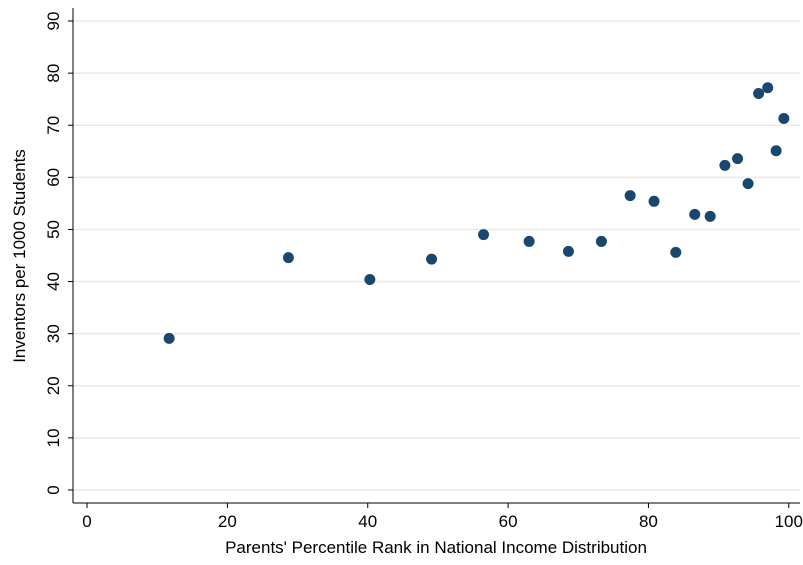 This screenshot has height=565, width=803. What do you see at coordinates (227, 521) in the screenshot?
I see `x-tick-label: 20` at bounding box center [227, 521].